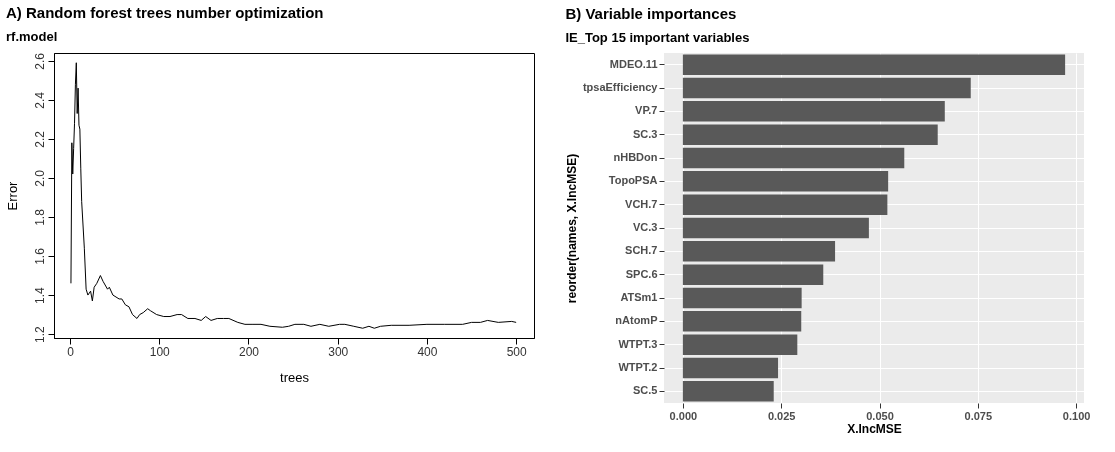  What do you see at coordinates (651, 13) in the screenshot?
I see `chart-title: B) Variable importances` at bounding box center [651, 13].